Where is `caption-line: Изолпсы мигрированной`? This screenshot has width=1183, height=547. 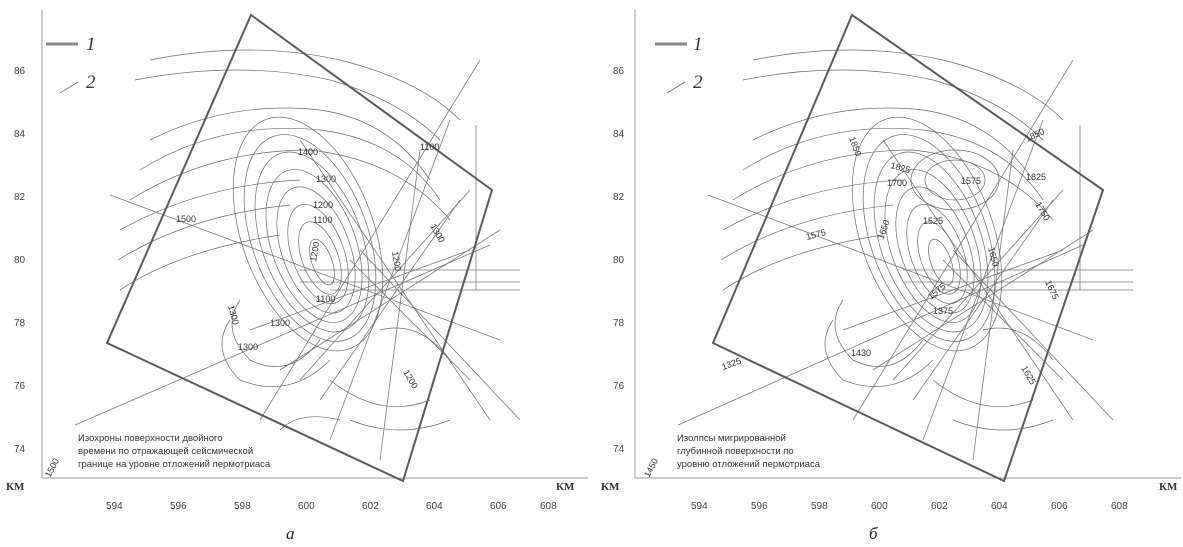 caption-line: Изолпсы мигрированной is located at coordinates (731, 438).